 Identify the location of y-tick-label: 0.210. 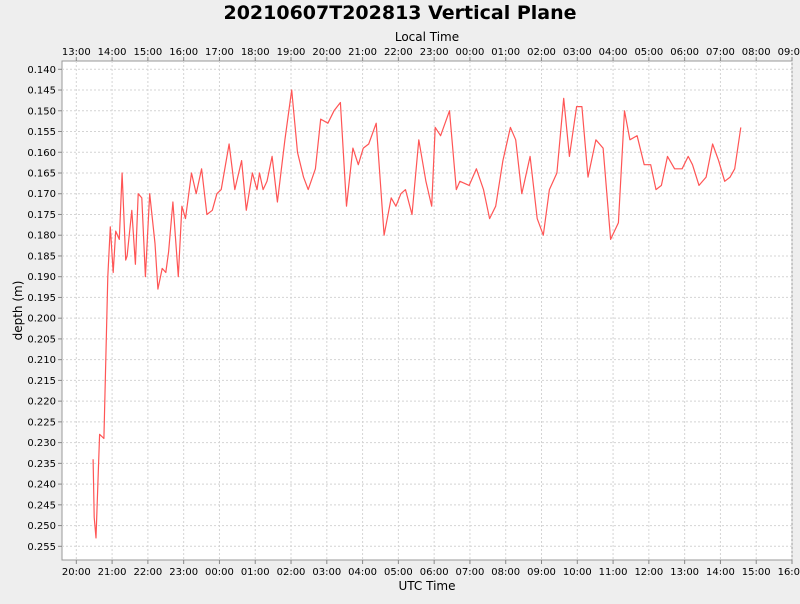
(41, 360).